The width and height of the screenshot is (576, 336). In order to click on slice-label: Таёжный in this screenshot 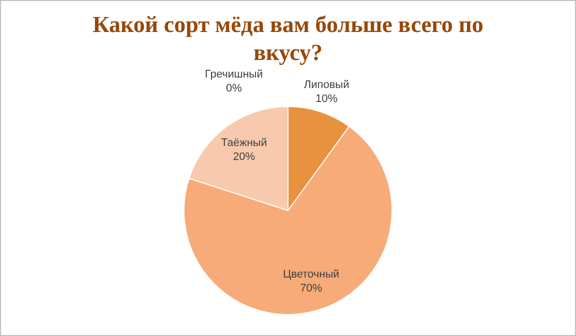, I will do `click(244, 142)`.